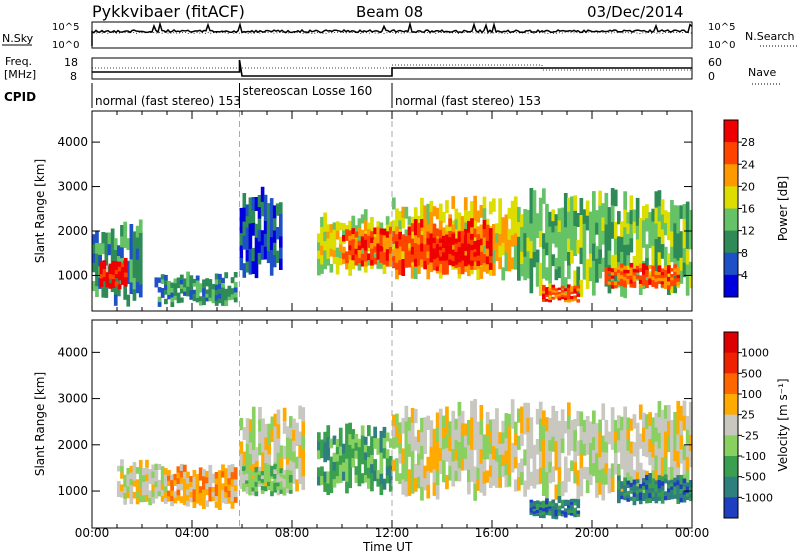 The width and height of the screenshot is (800, 558). Describe the element at coordinates (117, 263) in the screenshot. I see `data-region` at that location.